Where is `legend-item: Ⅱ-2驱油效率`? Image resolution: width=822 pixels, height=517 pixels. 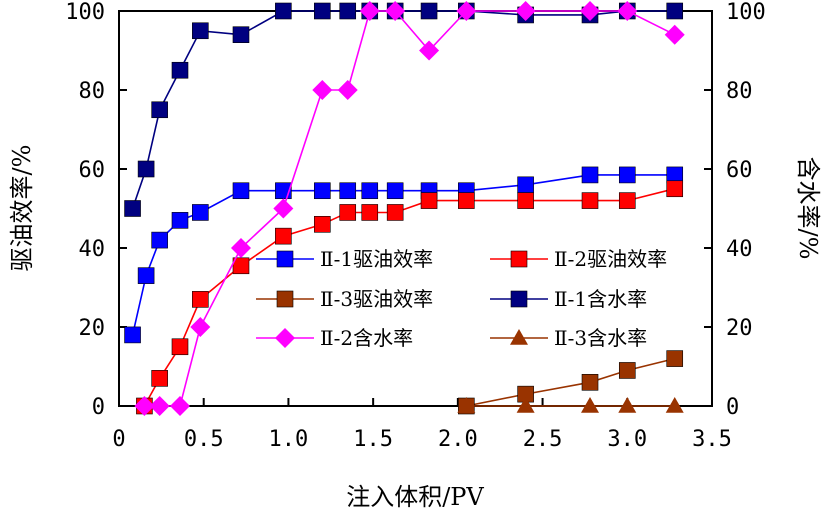 legend-item: Ⅱ-2驱油效率 is located at coordinates (578, 259).